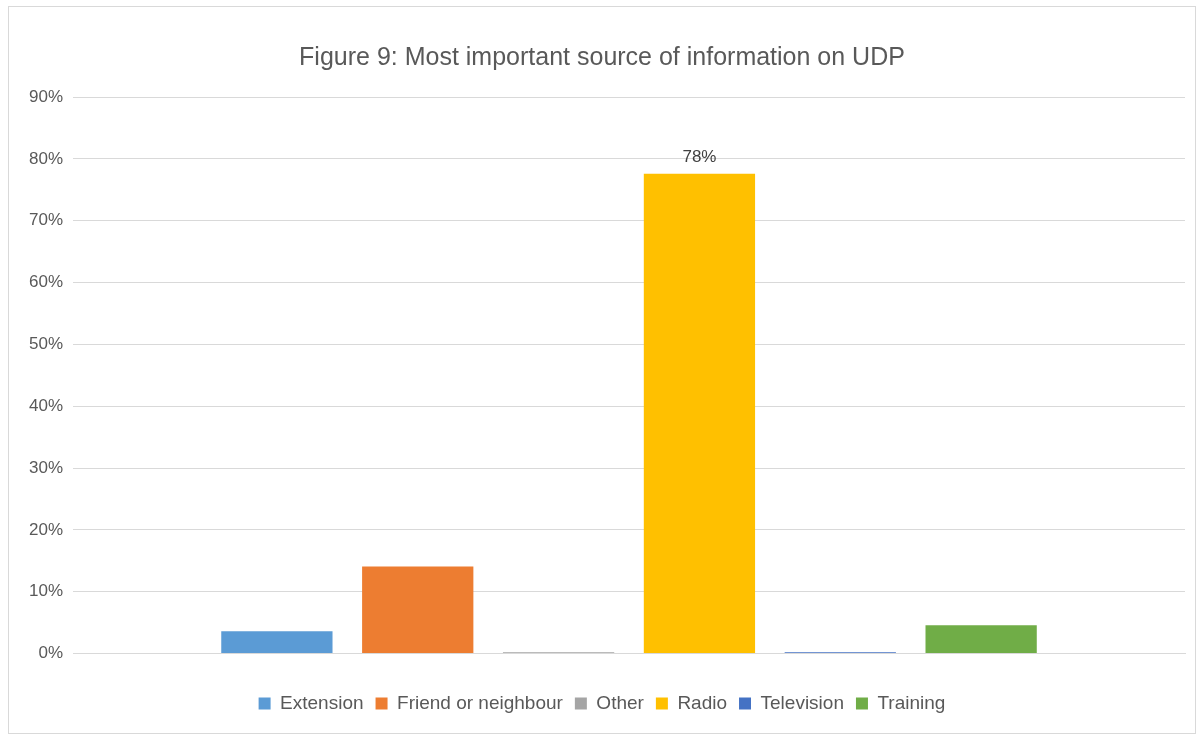 The image size is (1200, 735). I want to click on y-tick-label: 30%, so click(46, 467).